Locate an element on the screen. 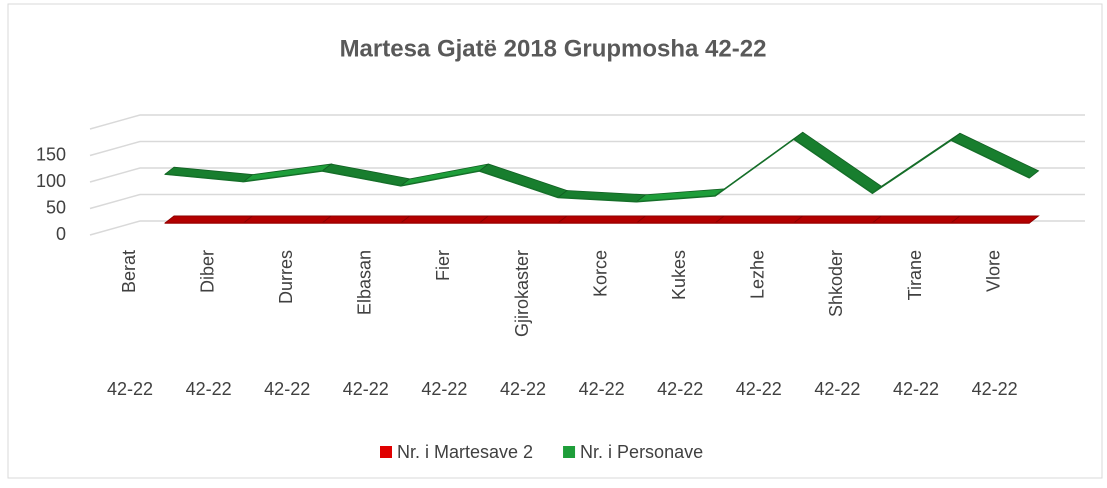 The width and height of the screenshot is (1107, 488). x-tick-label: Korce is located at coordinates (600, 273).